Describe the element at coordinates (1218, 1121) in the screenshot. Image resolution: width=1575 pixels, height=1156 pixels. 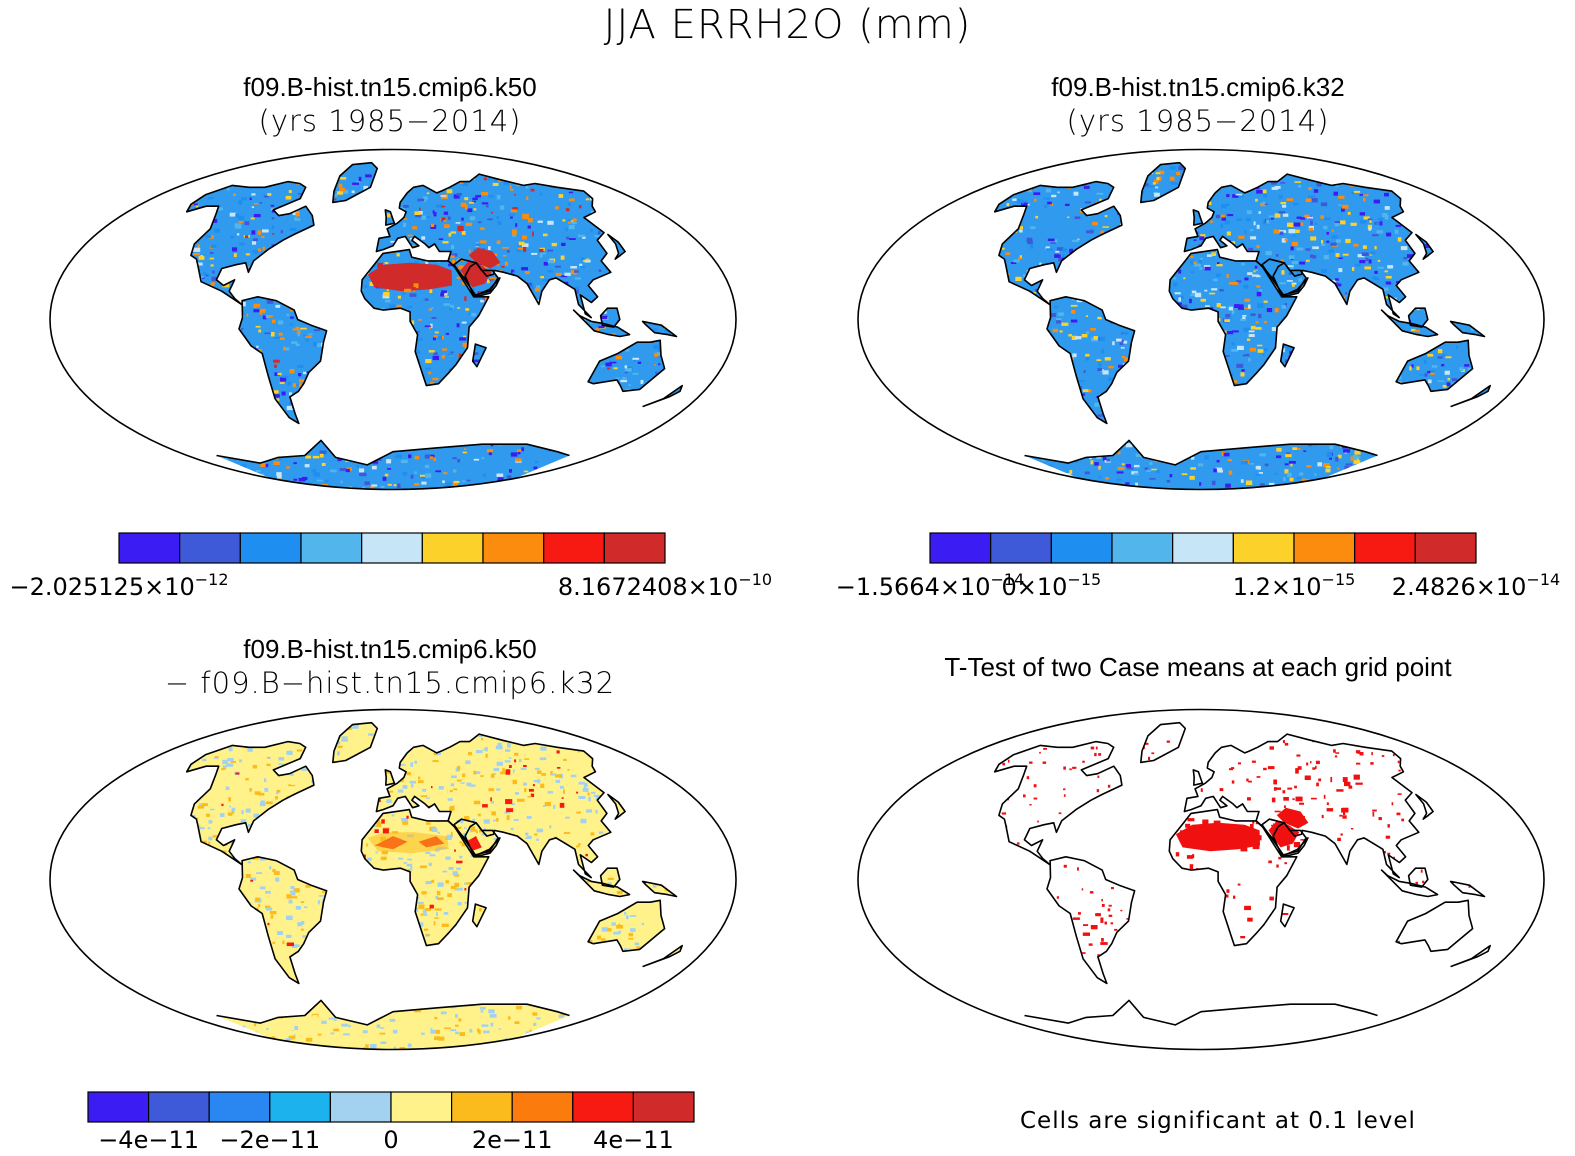
I see `significance-note: Cells are significant at 0.1 level` at that location.